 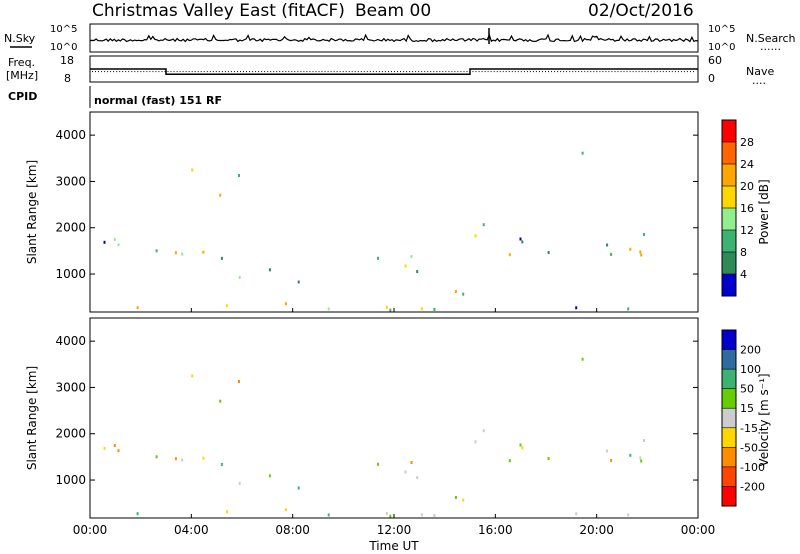 What do you see at coordinates (737, 208) in the screenshot?
I see `power-colorbar: 28 24 20 16 12 8 4` at bounding box center [737, 208].